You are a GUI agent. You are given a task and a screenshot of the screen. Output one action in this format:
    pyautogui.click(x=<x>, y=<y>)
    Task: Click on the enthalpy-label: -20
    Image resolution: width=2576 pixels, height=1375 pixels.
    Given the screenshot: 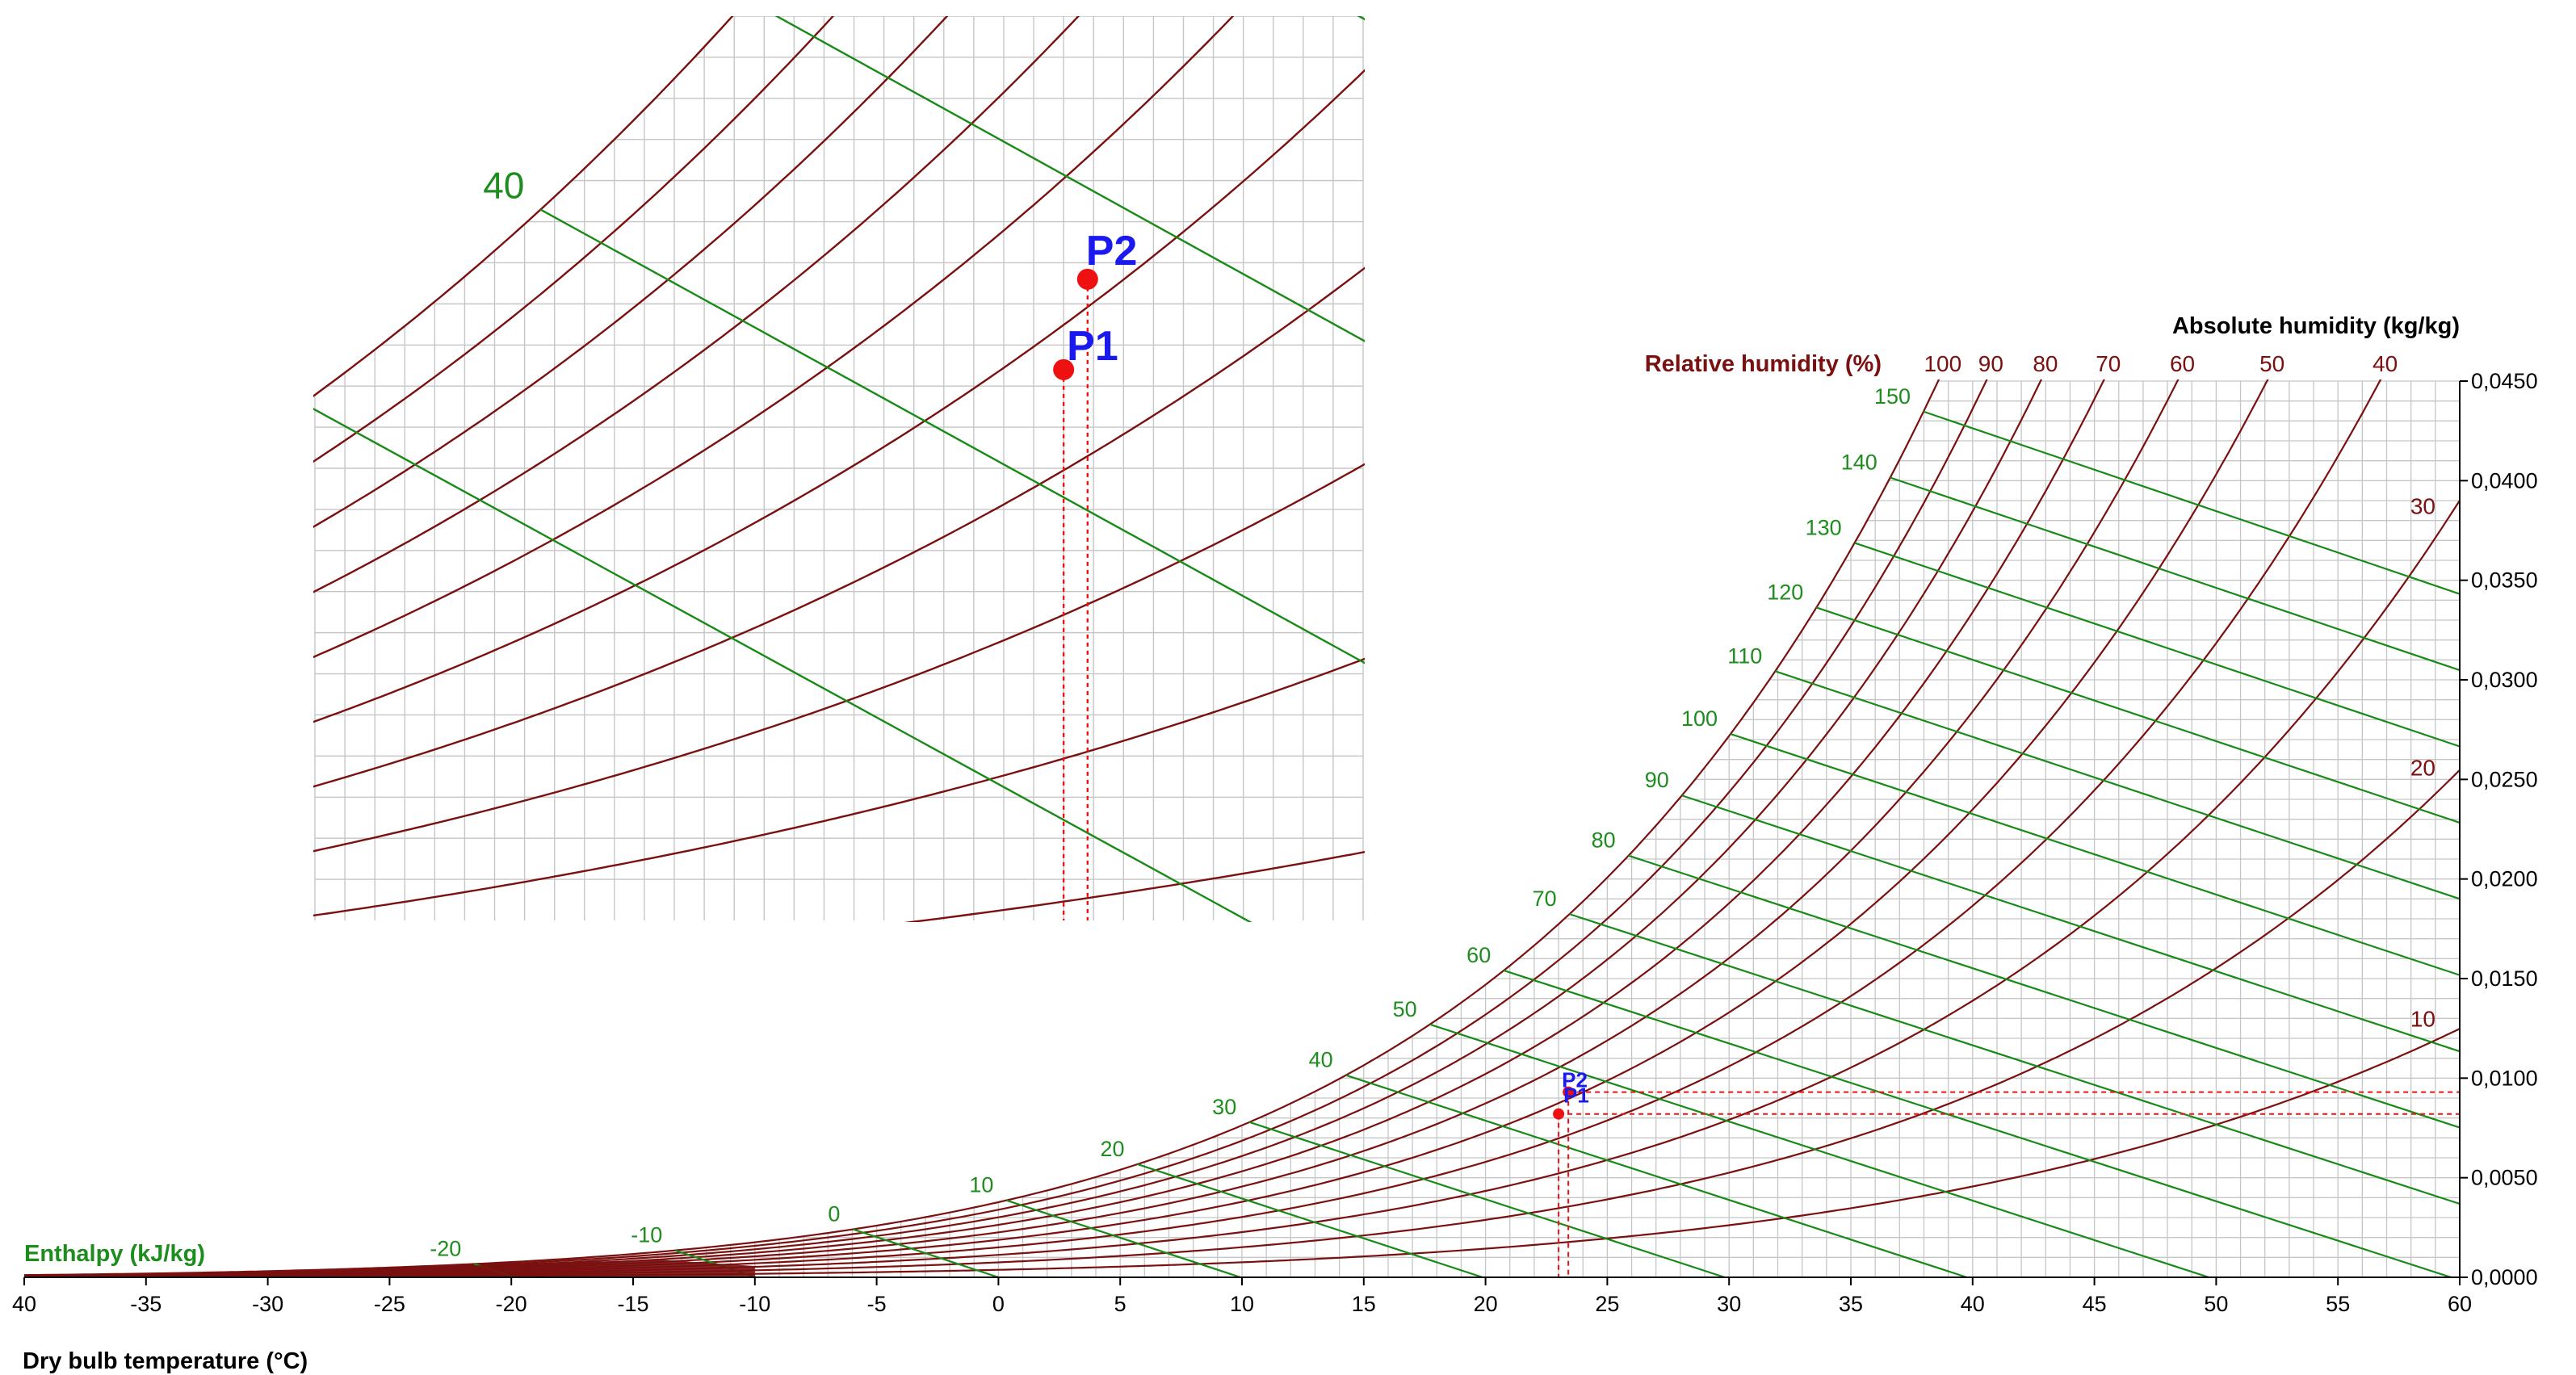 What is the action you would take?
    pyautogui.click(x=445, y=1248)
    